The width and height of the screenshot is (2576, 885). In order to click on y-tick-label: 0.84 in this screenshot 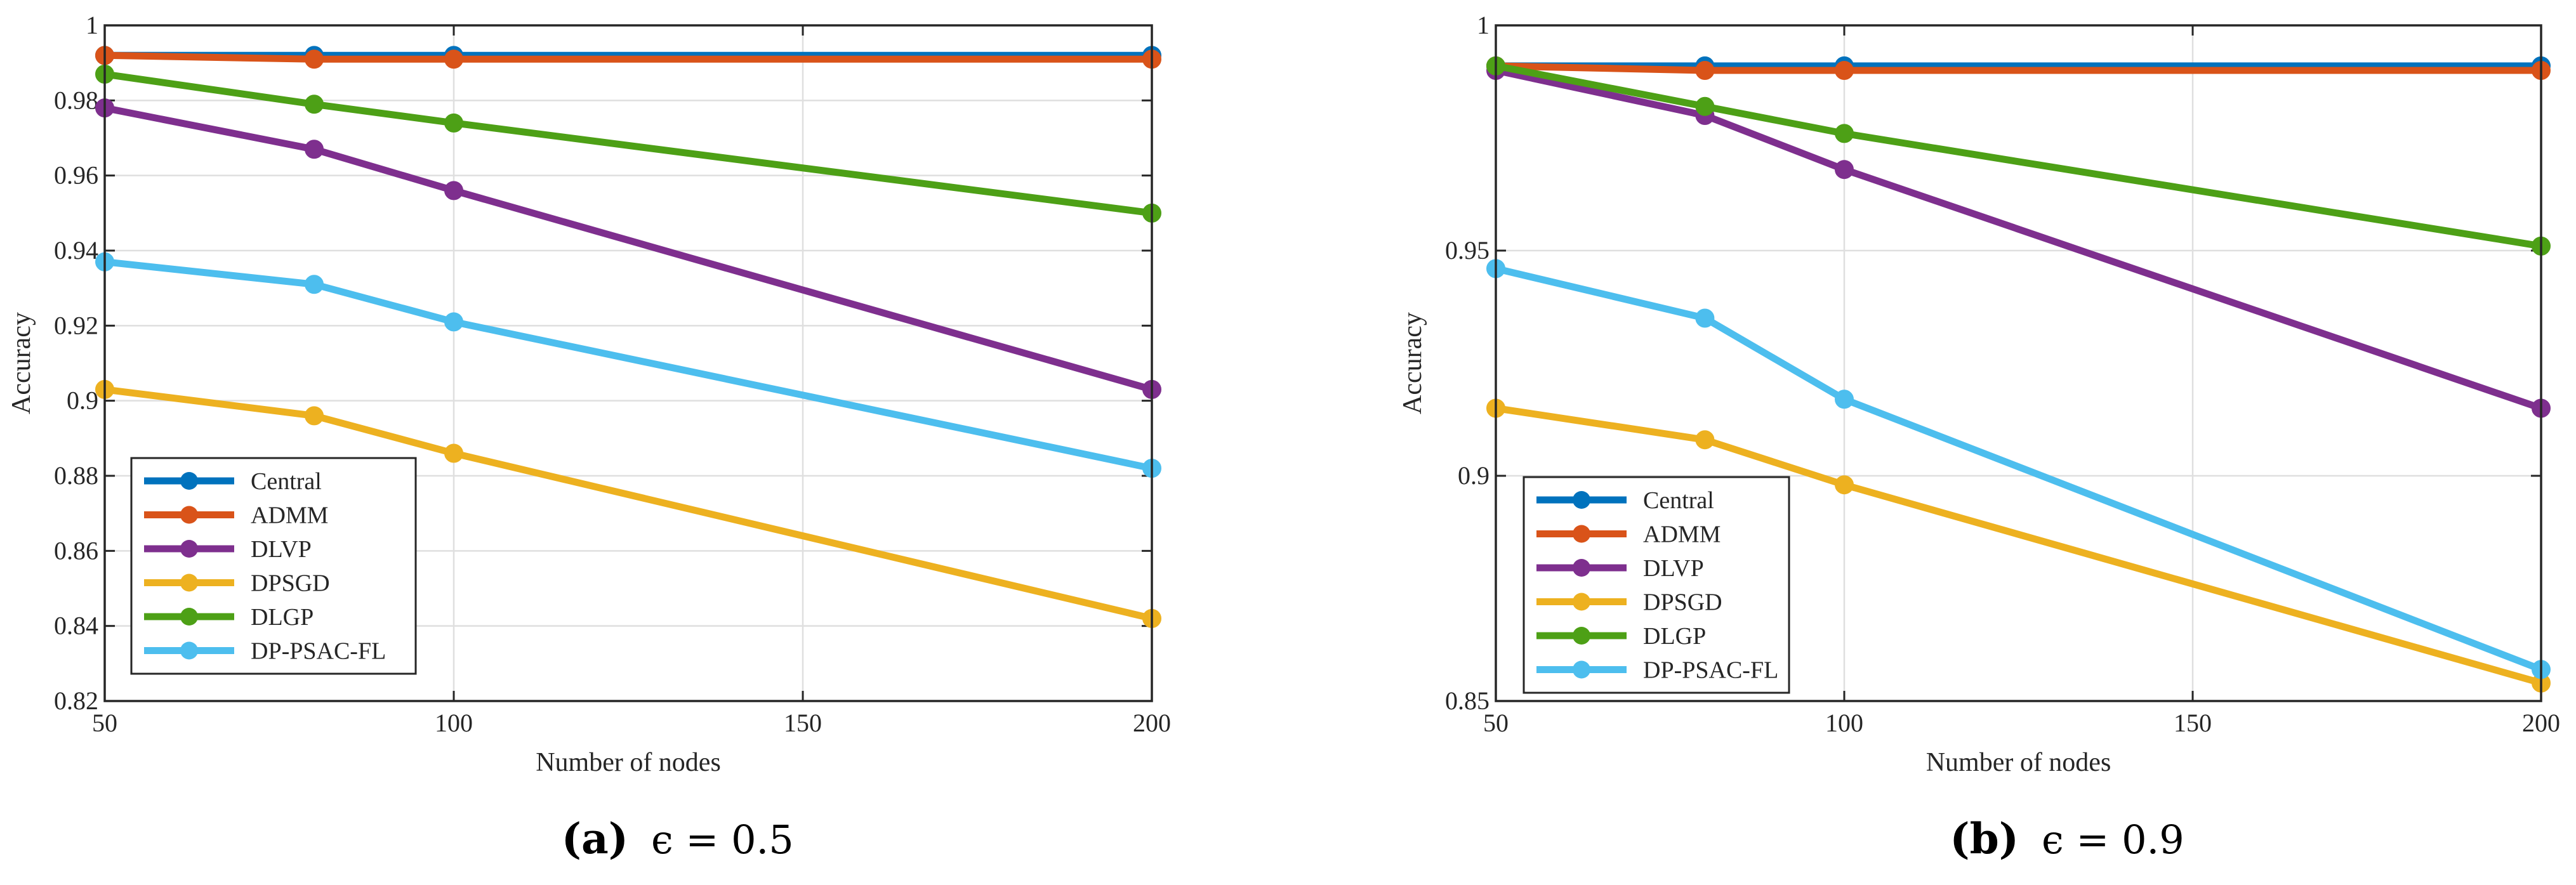, I will do `click(76, 626)`.